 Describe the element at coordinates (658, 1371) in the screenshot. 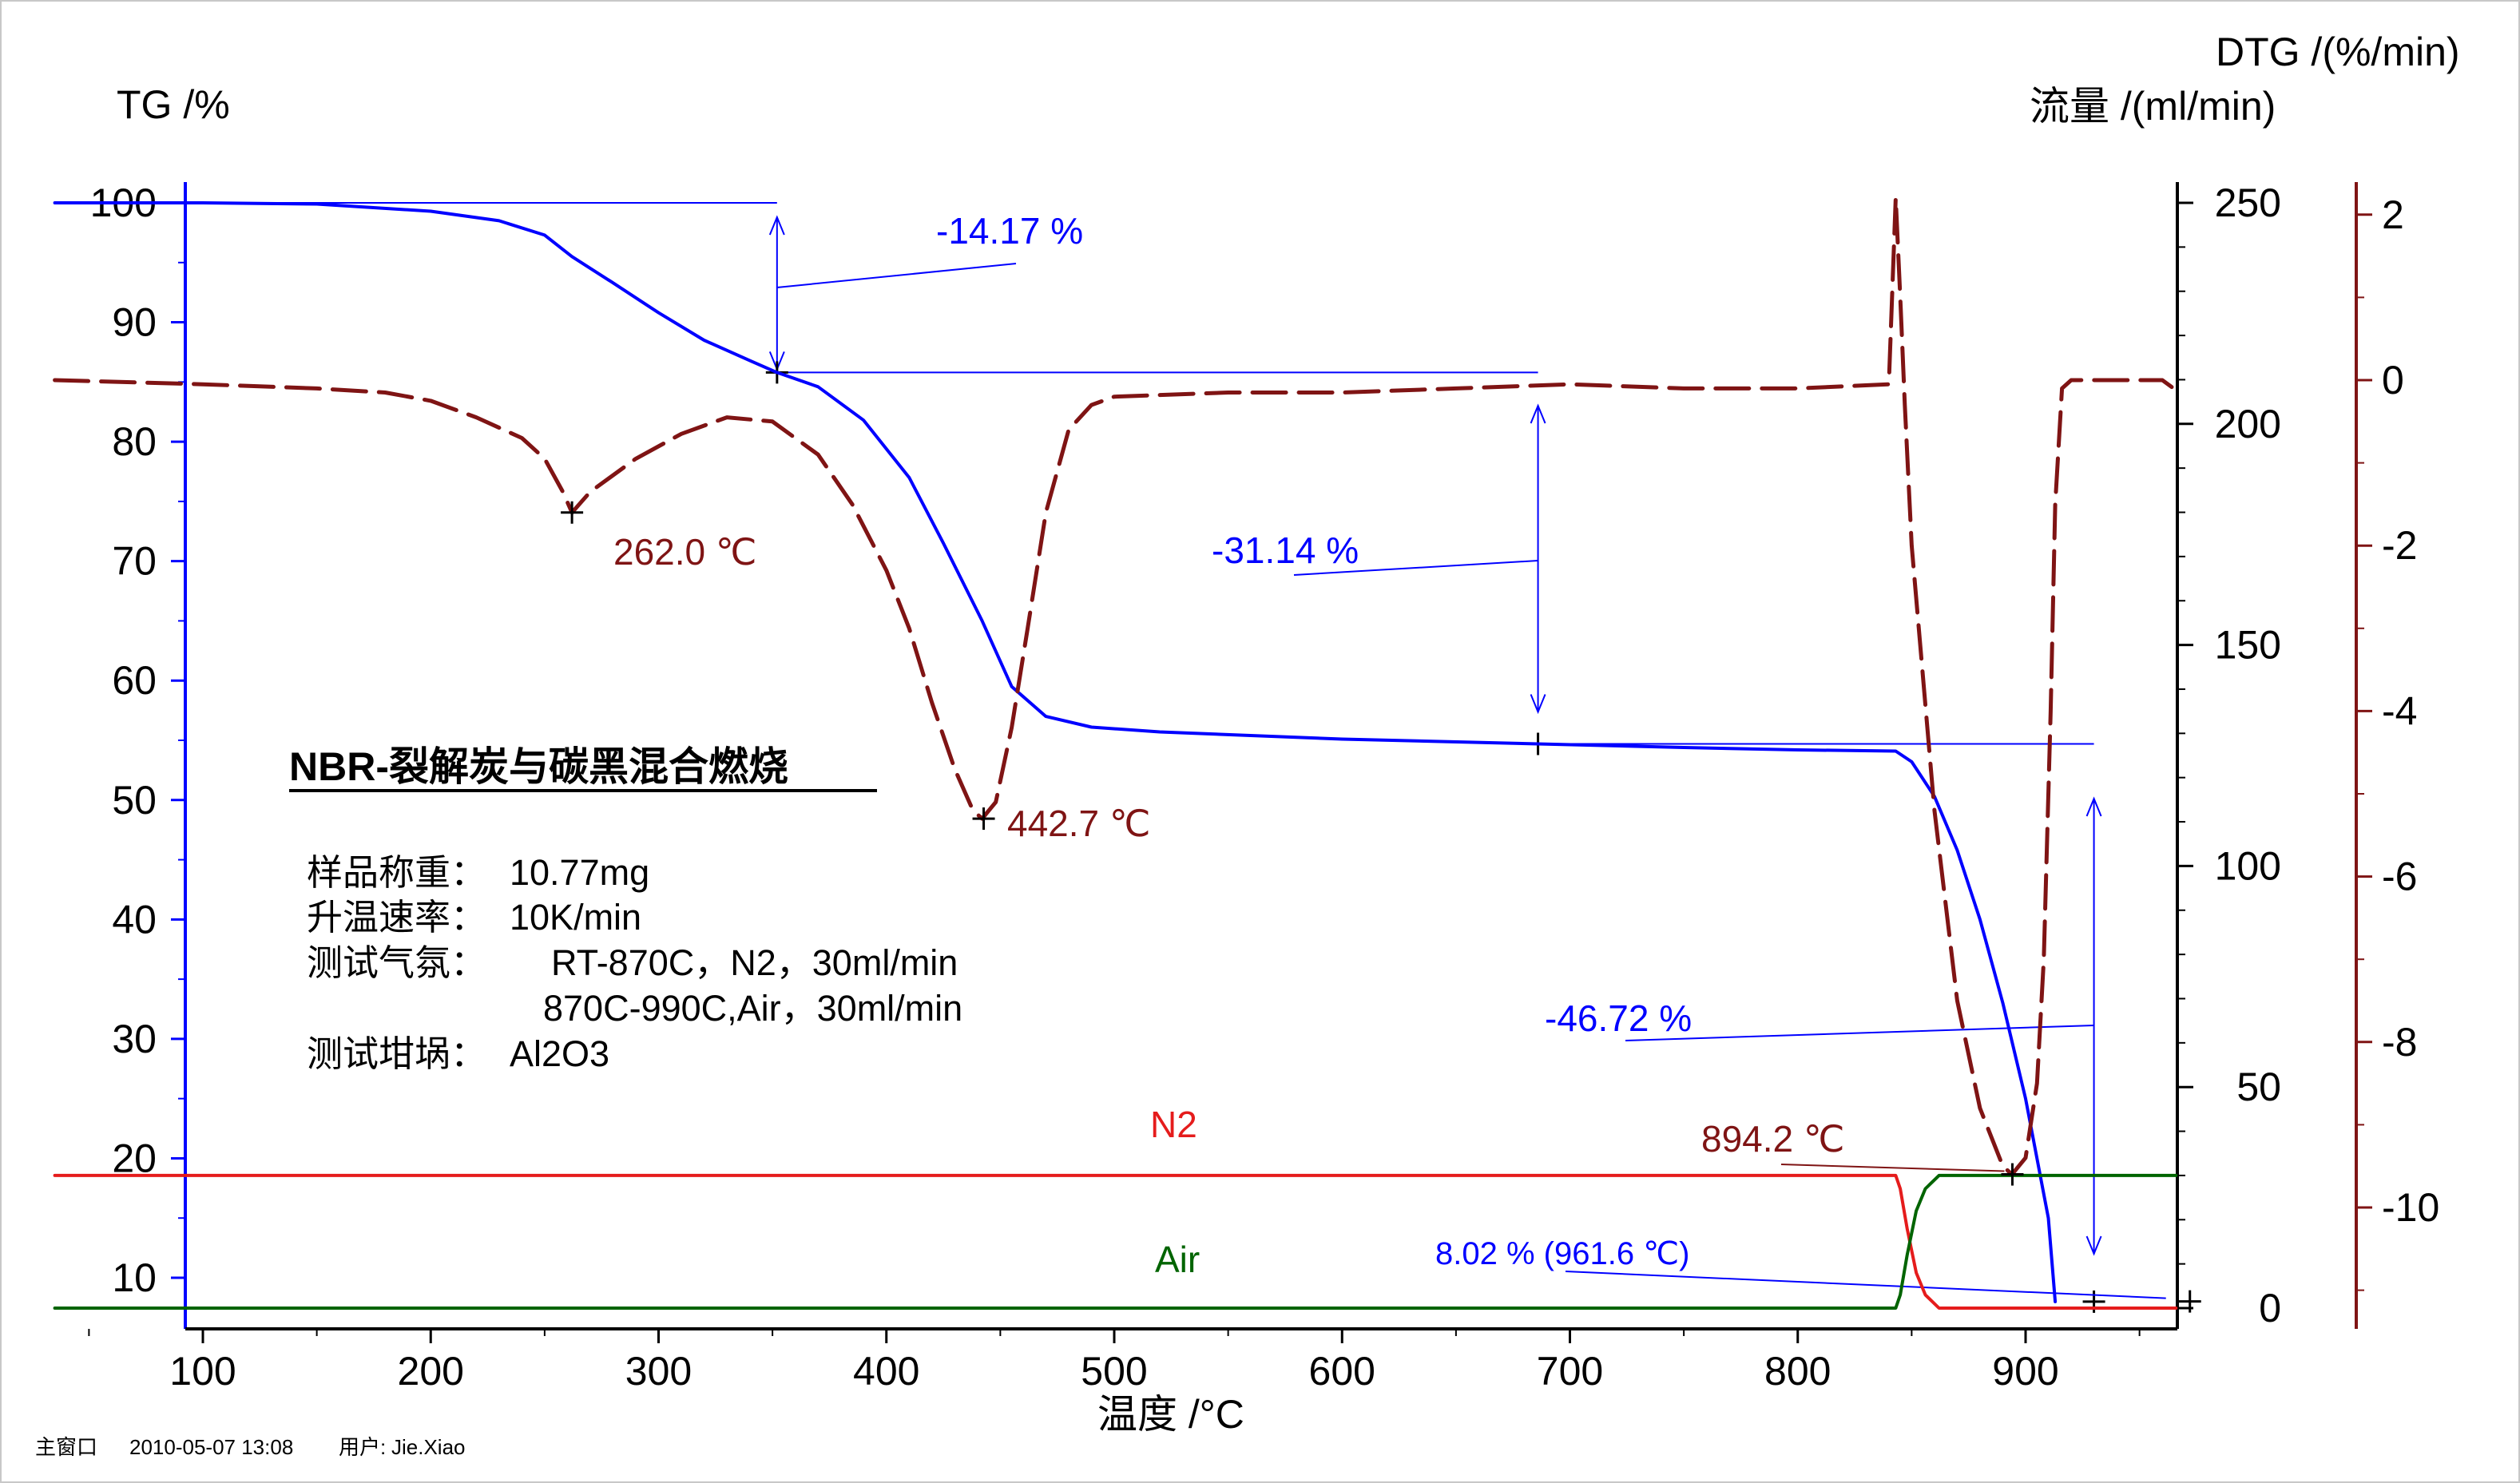

I see `x-tick-label: 300` at that location.